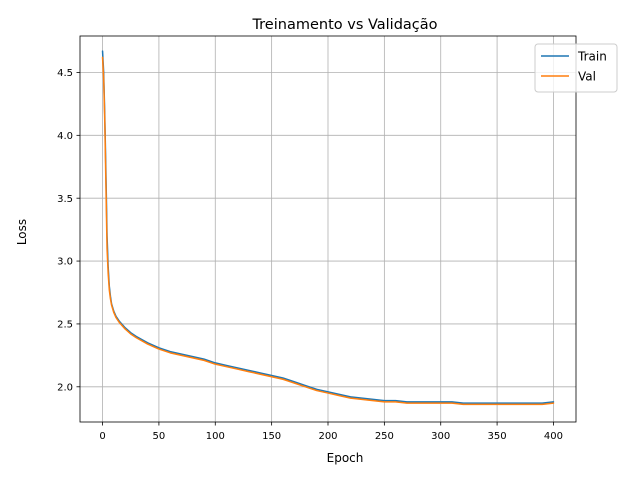 Image resolution: width=640 pixels, height=480 pixels. I want to click on x-tick-label: 100, so click(215, 436).